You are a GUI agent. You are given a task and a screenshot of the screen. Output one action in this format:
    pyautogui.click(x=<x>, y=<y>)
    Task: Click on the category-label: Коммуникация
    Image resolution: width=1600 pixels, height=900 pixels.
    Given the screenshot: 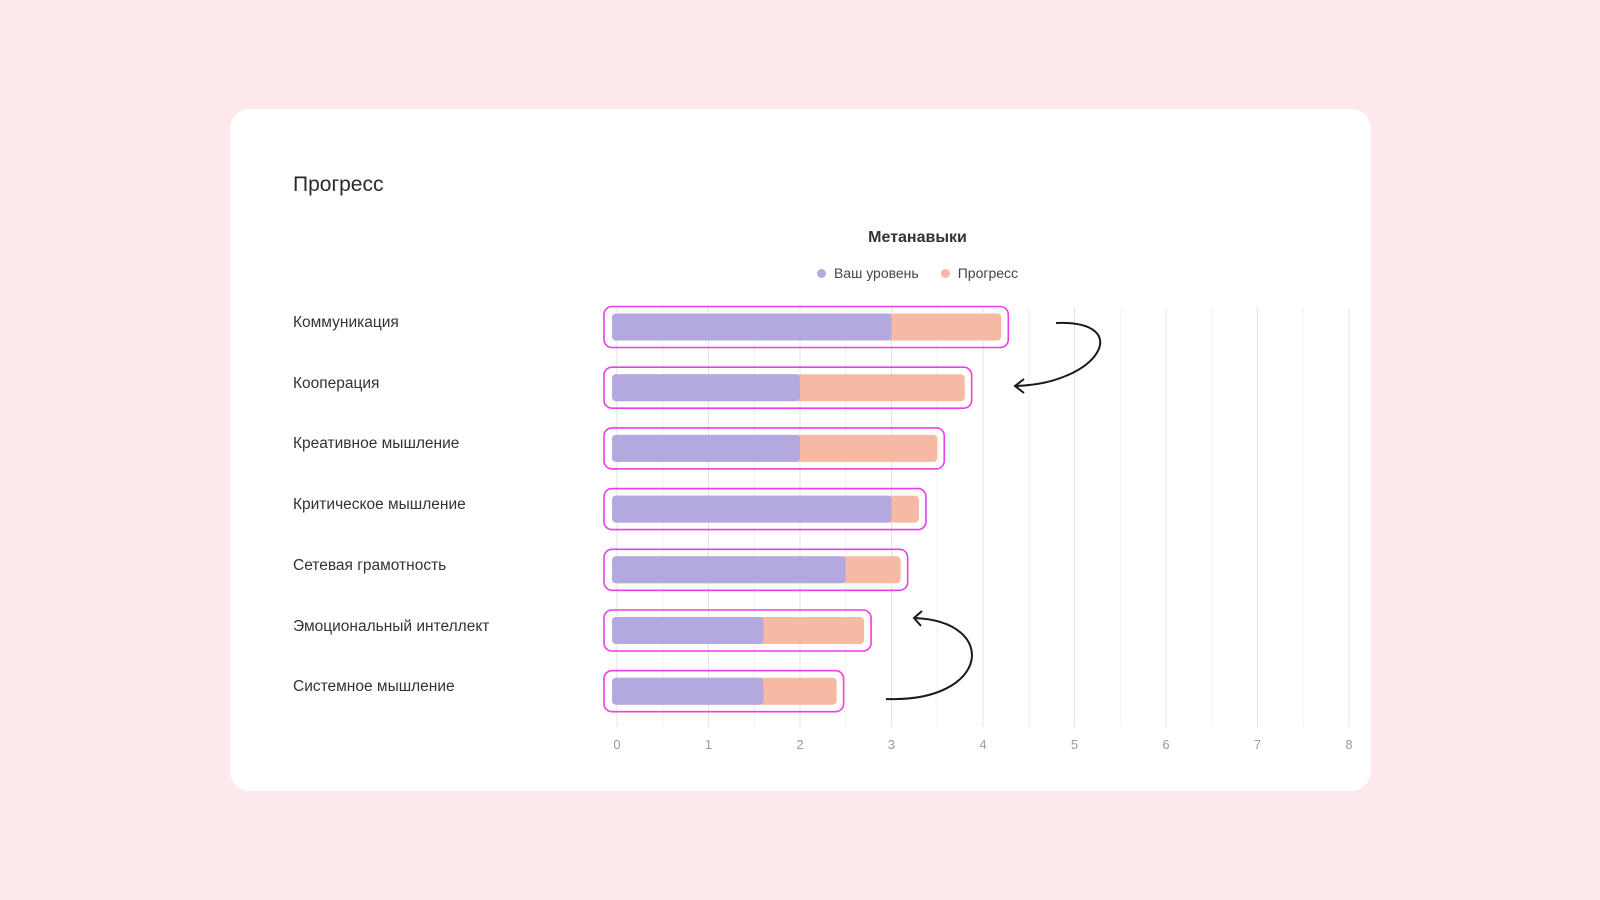 What is the action you would take?
    pyautogui.click(x=346, y=322)
    